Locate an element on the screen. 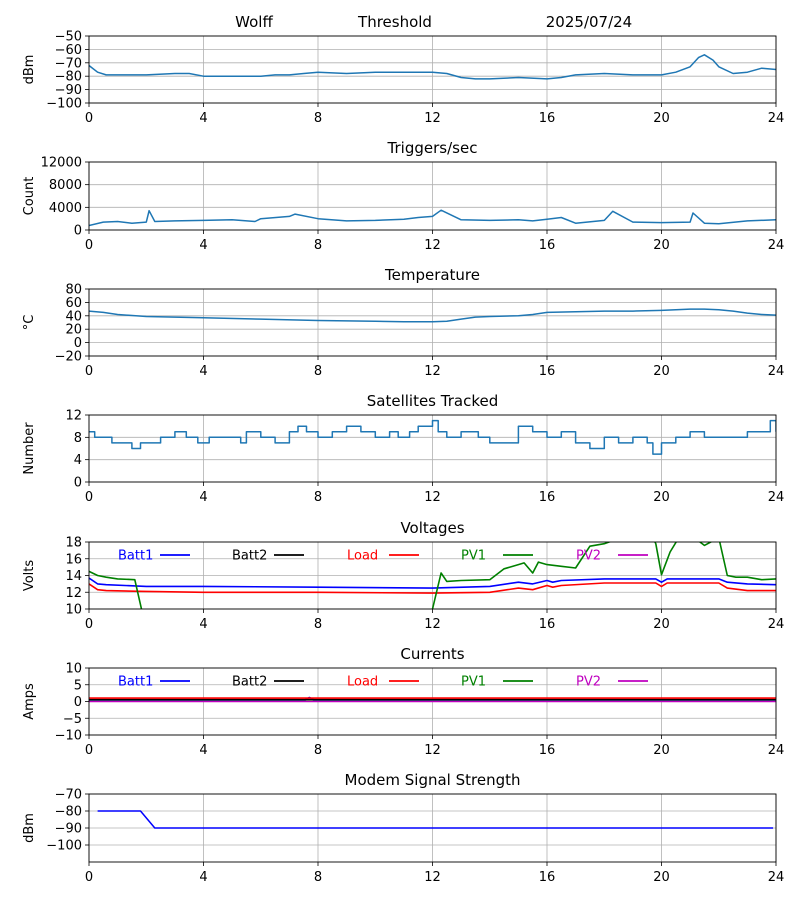 This screenshot has height=900, width=800. y-tick-label: −10 is located at coordinates (68, 736).